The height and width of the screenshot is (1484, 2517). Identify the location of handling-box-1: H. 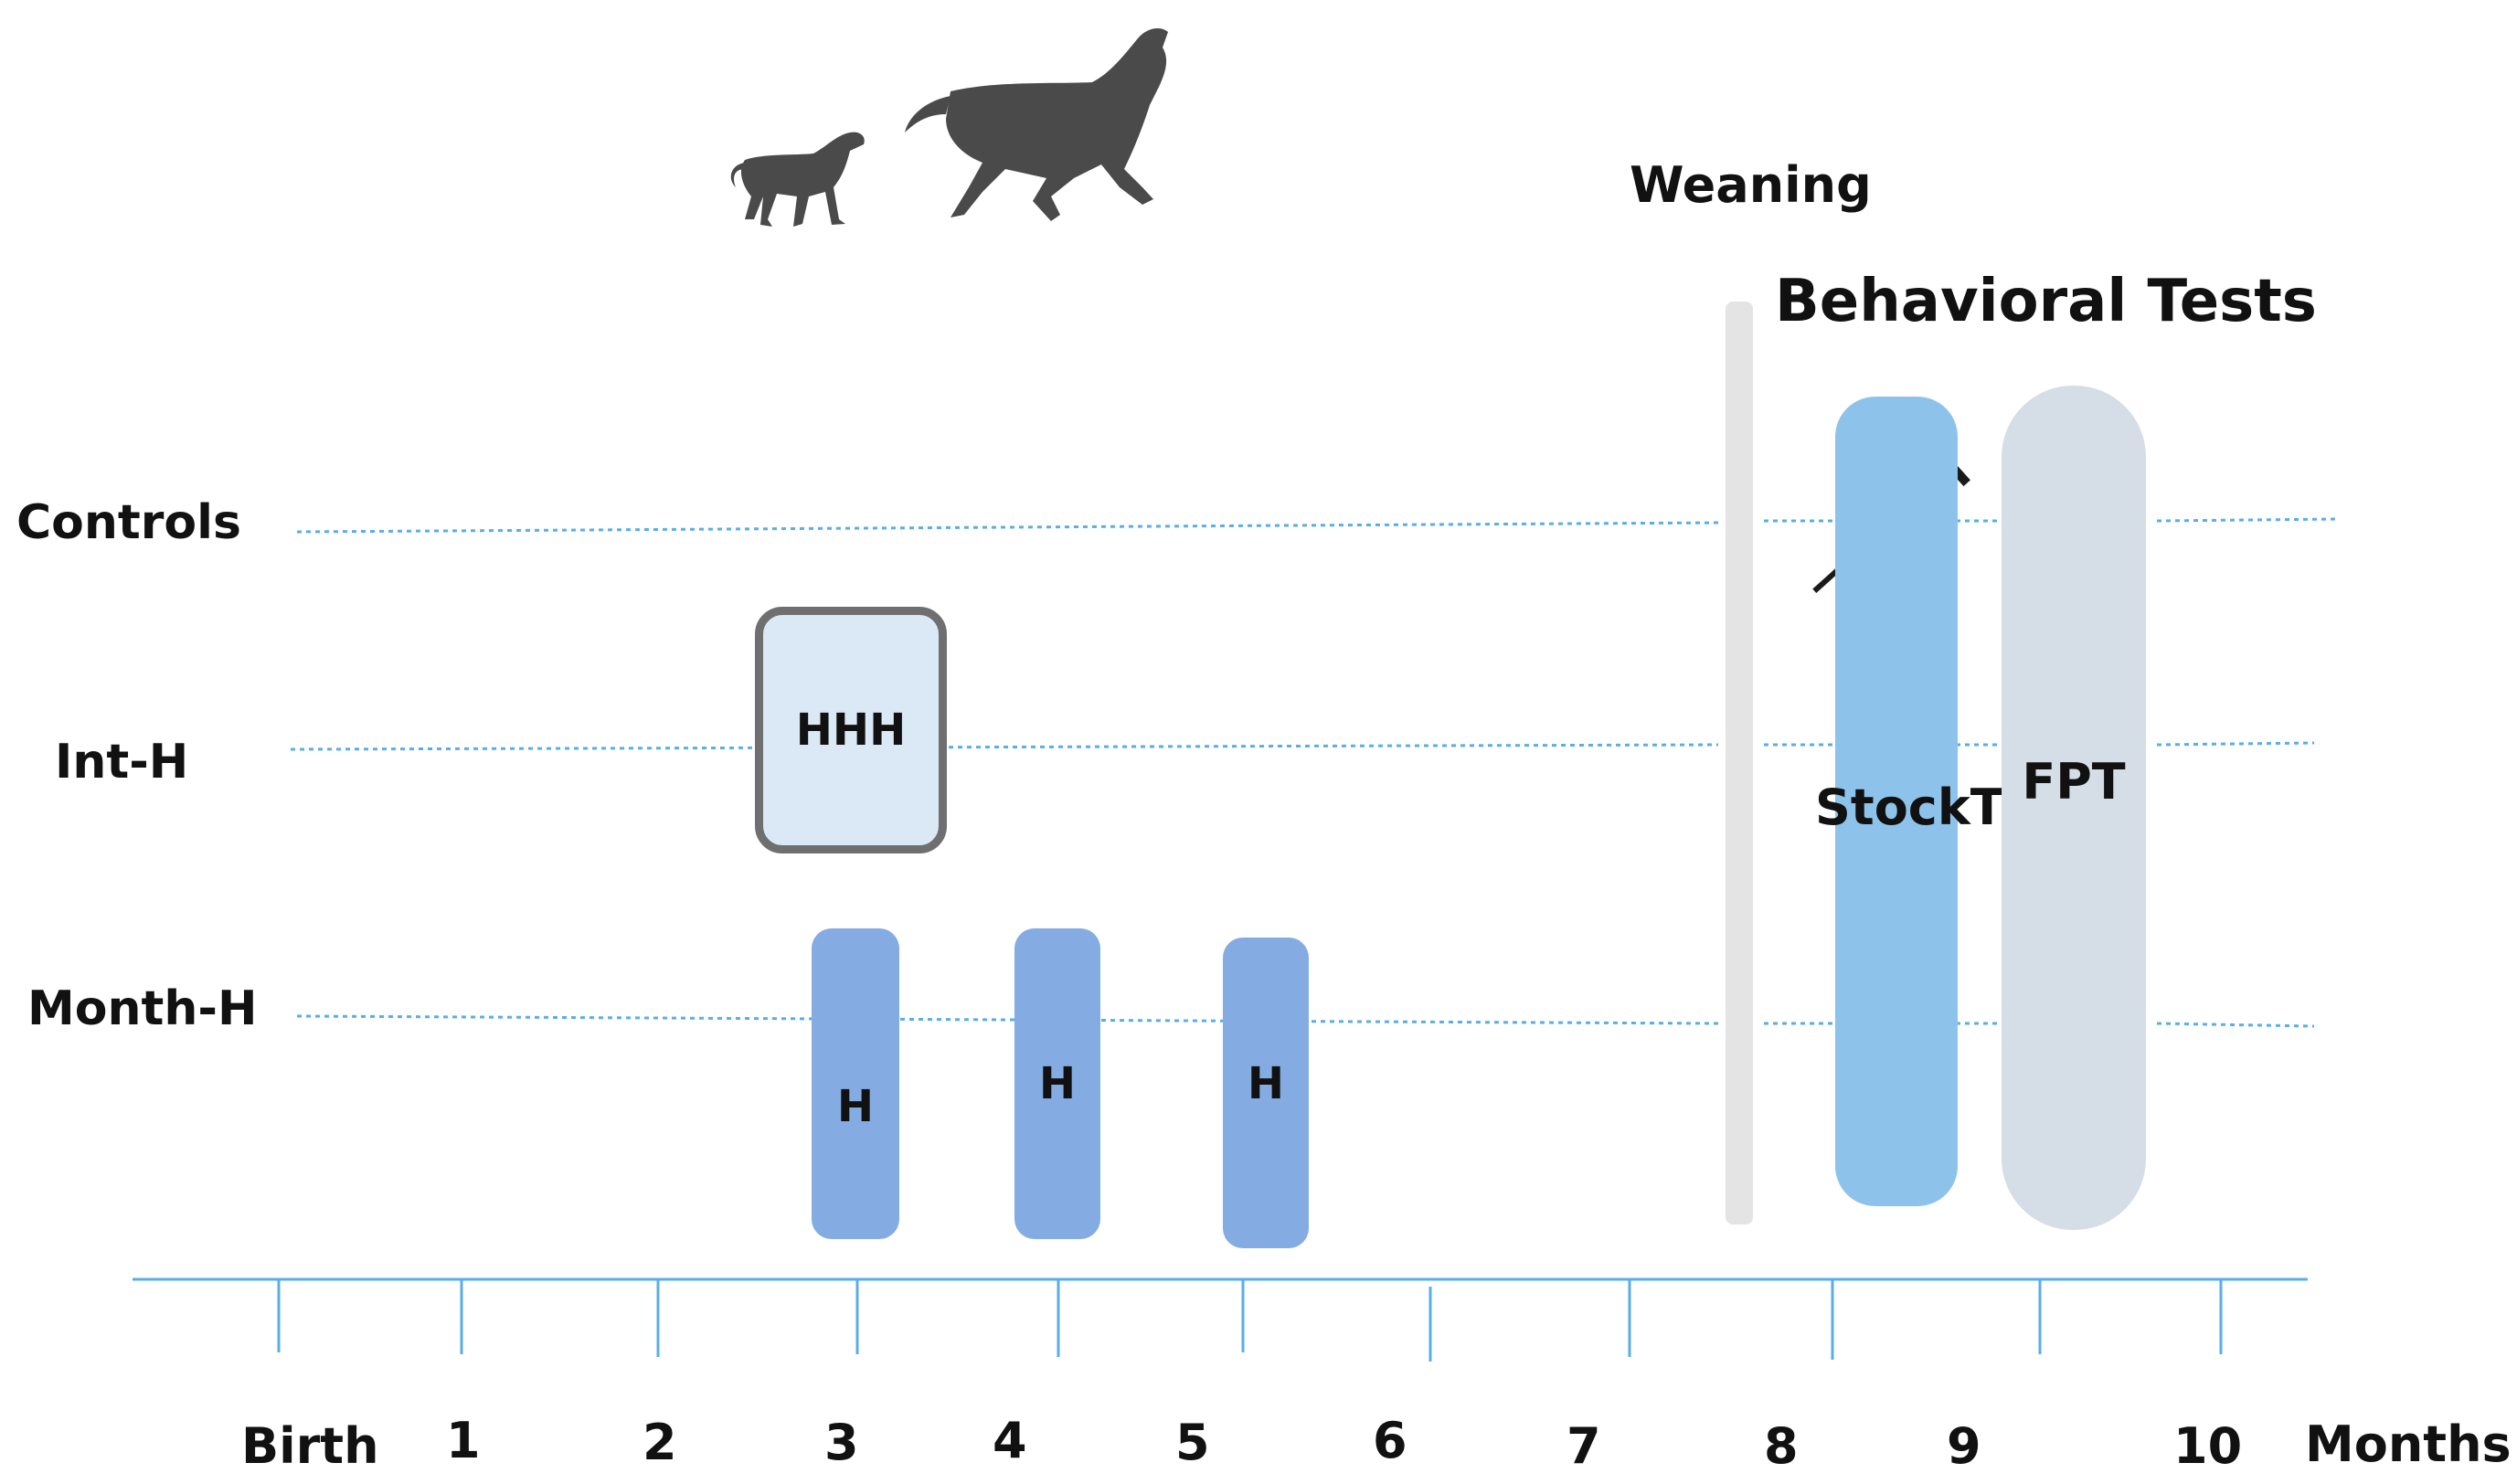
(855, 1083).